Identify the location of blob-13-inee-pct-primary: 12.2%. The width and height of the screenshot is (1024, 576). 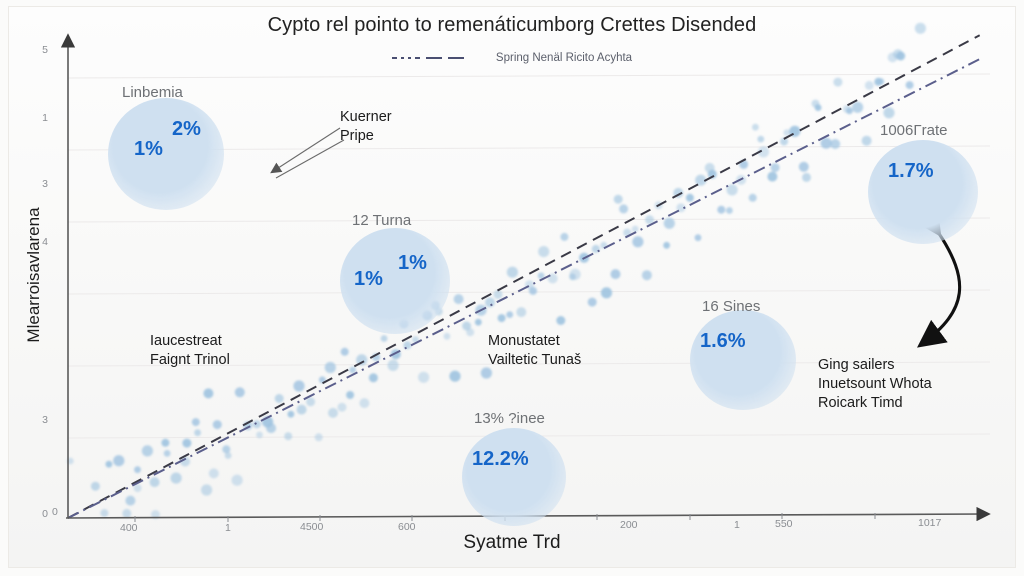
(500, 459).